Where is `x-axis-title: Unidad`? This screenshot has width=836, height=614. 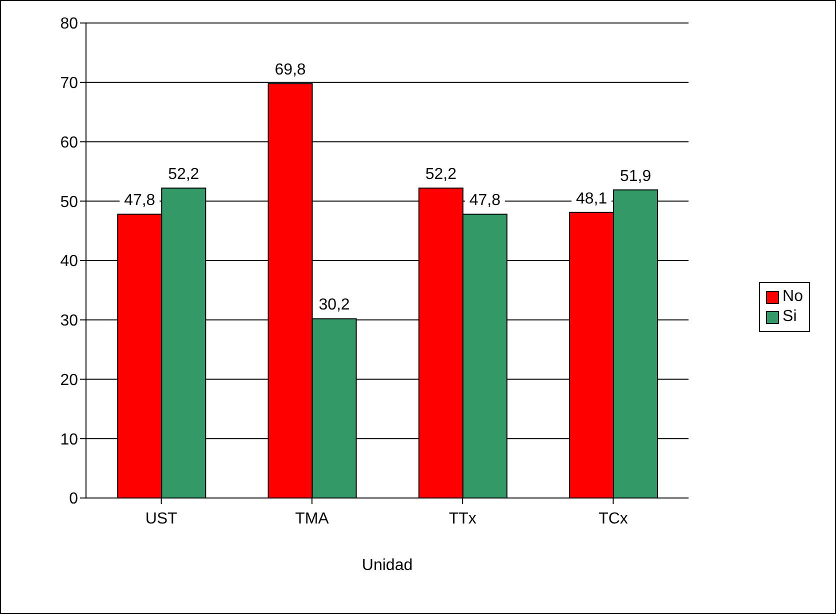
x-axis-title: Unidad is located at coordinates (387, 565).